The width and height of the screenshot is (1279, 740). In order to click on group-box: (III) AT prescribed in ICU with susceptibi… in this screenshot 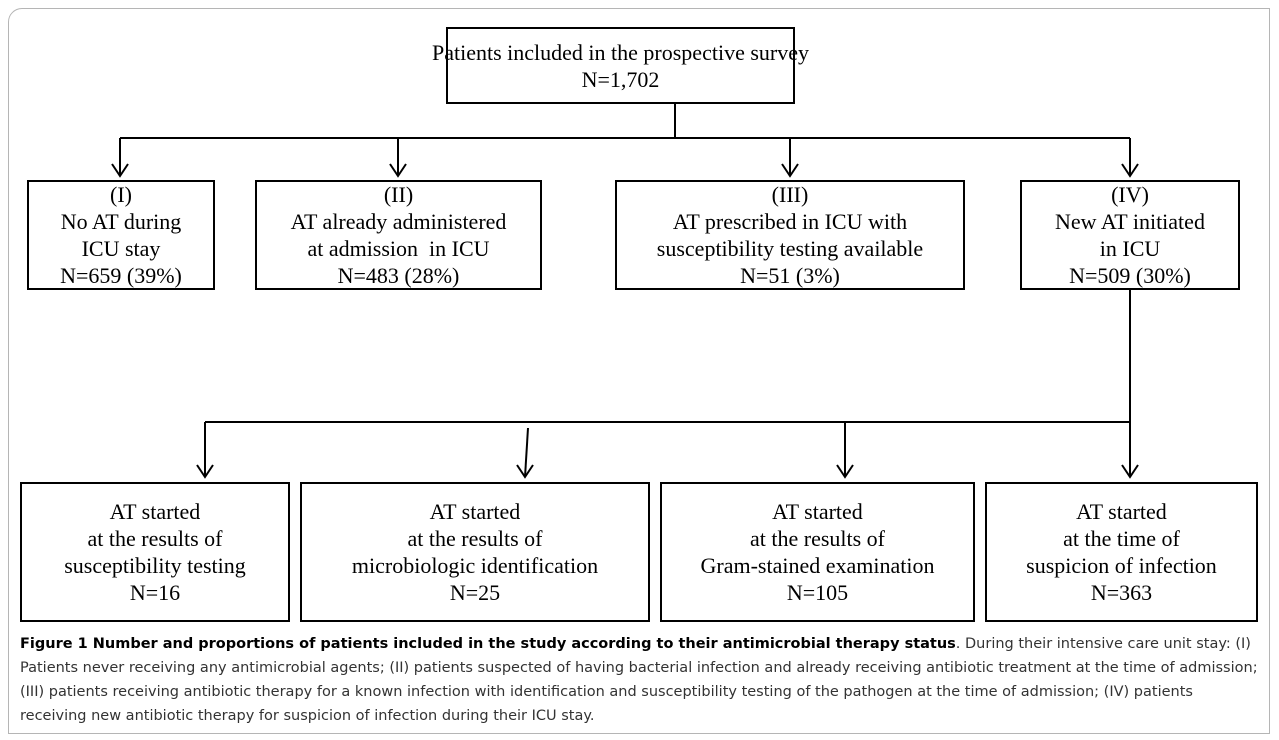, I will do `click(790, 235)`.